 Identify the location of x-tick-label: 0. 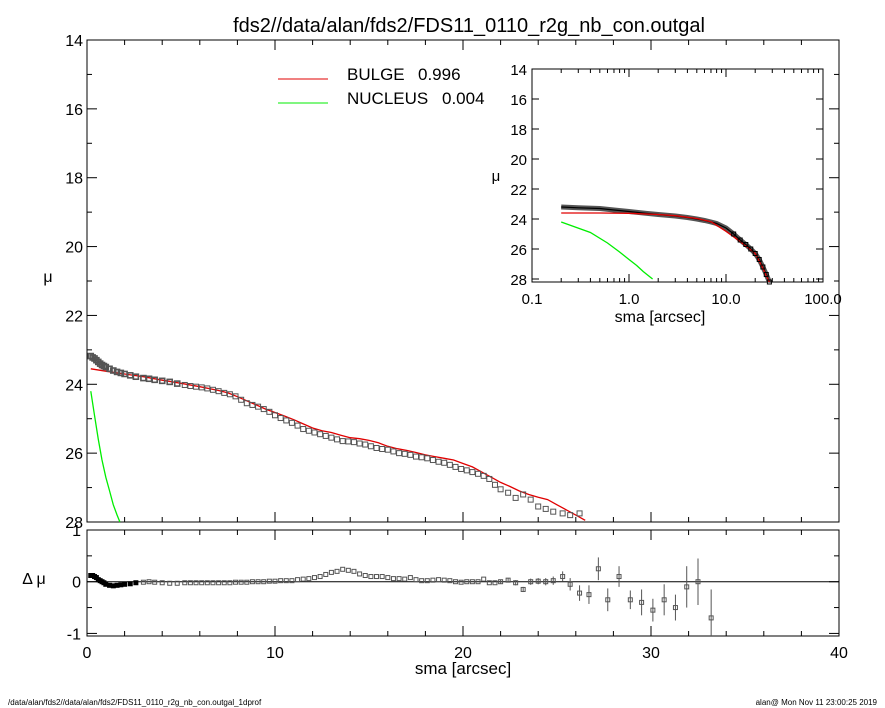
(87, 653).